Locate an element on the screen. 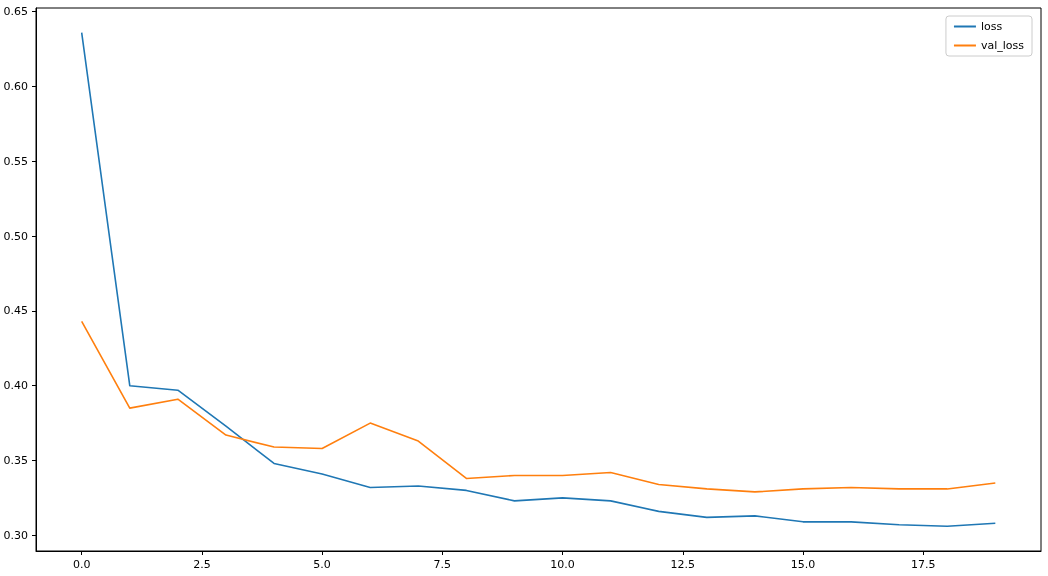 The image size is (1048, 576). legend-label: val_loss is located at coordinates (1002, 45).